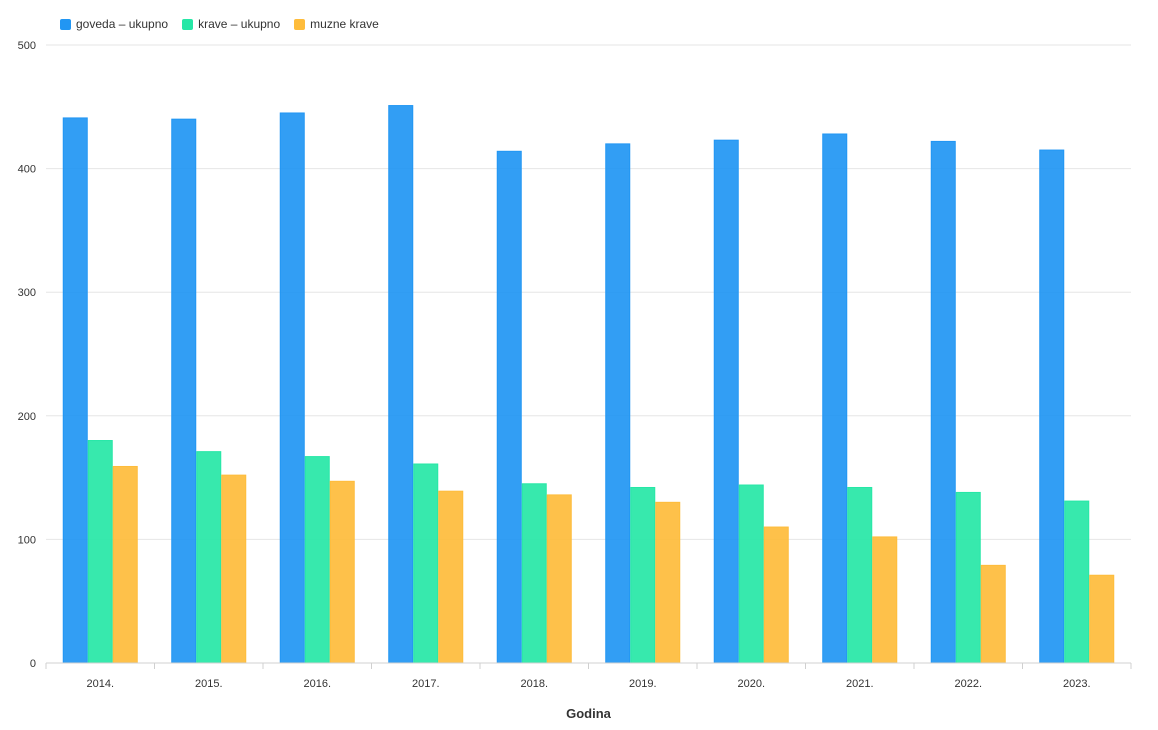  Describe the element at coordinates (33, 664) in the screenshot. I see `y-tick-label: 0` at that location.